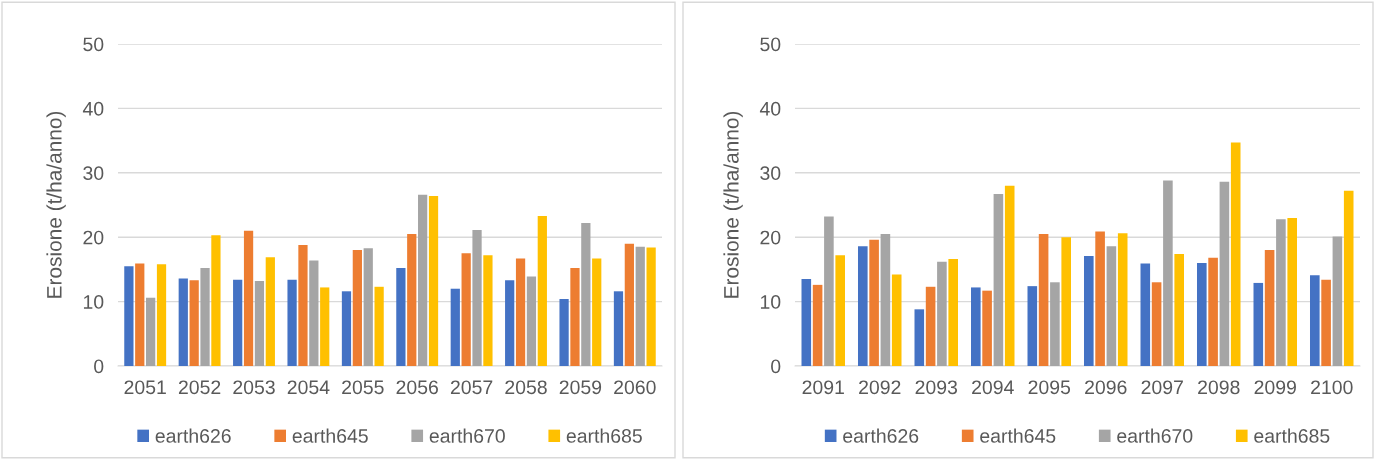 The image size is (1379, 460). Describe the element at coordinates (936, 387) in the screenshot. I see `x-tick-label: 2093` at that location.